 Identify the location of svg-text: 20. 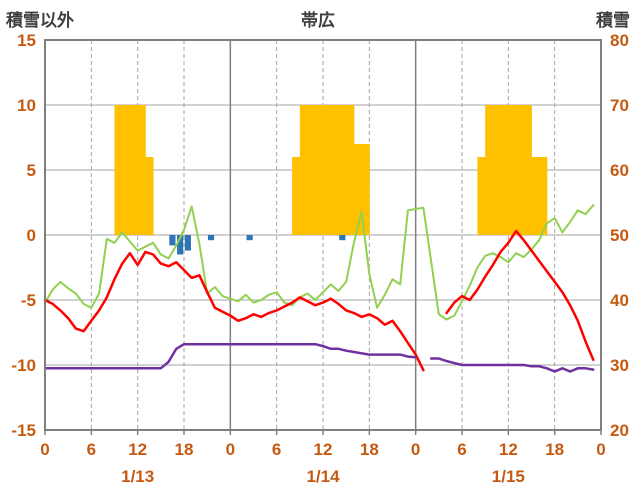
(619, 430).